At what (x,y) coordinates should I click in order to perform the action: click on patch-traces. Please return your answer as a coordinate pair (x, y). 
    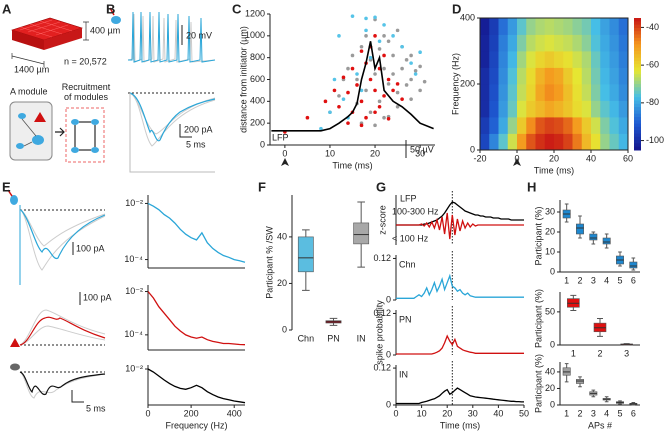
    Looking at the image, I should click on (162, 90).